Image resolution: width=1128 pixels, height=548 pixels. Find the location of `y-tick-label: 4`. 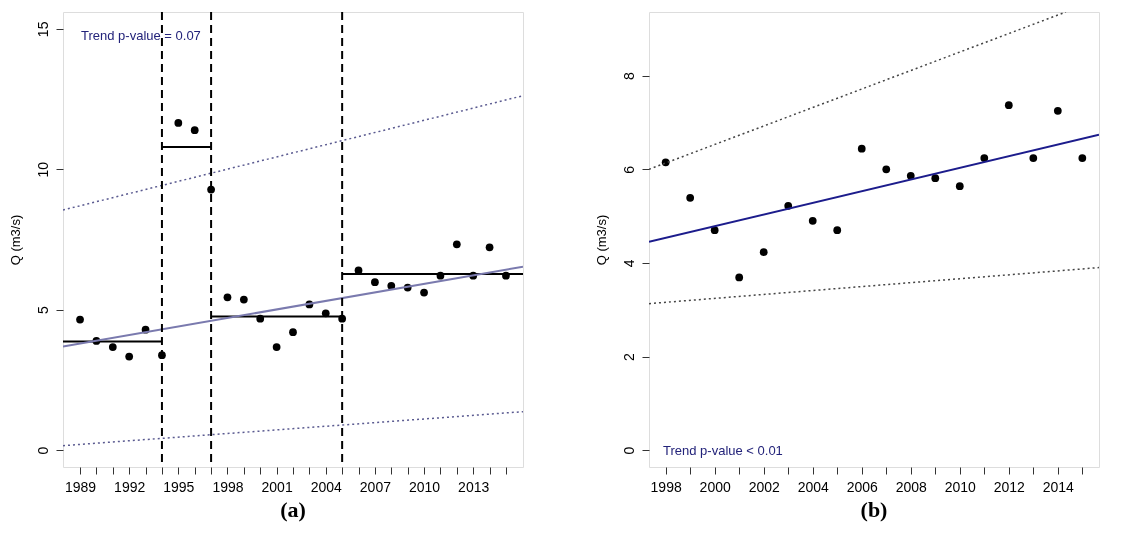

y-tick-label: 4 is located at coordinates (628, 263).